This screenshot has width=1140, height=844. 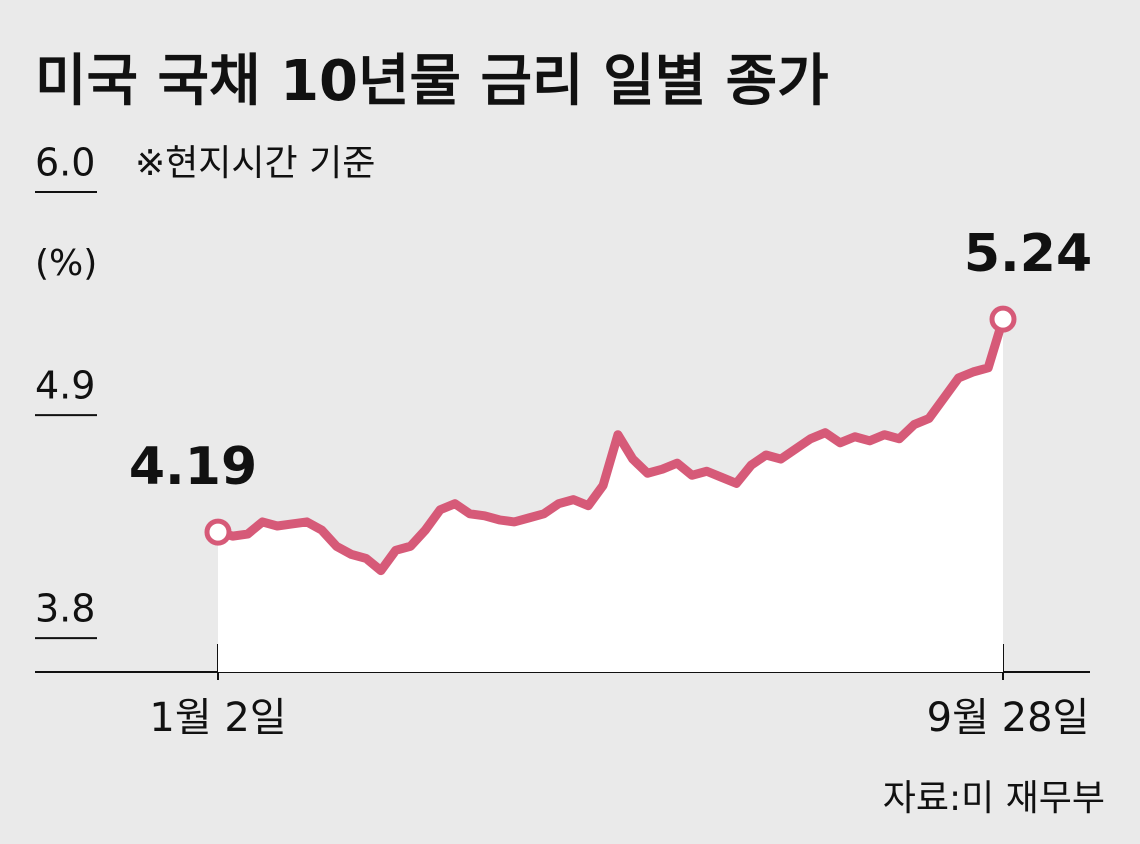 What do you see at coordinates (1028, 254) in the screenshot?
I see `data-label: 5.24` at bounding box center [1028, 254].